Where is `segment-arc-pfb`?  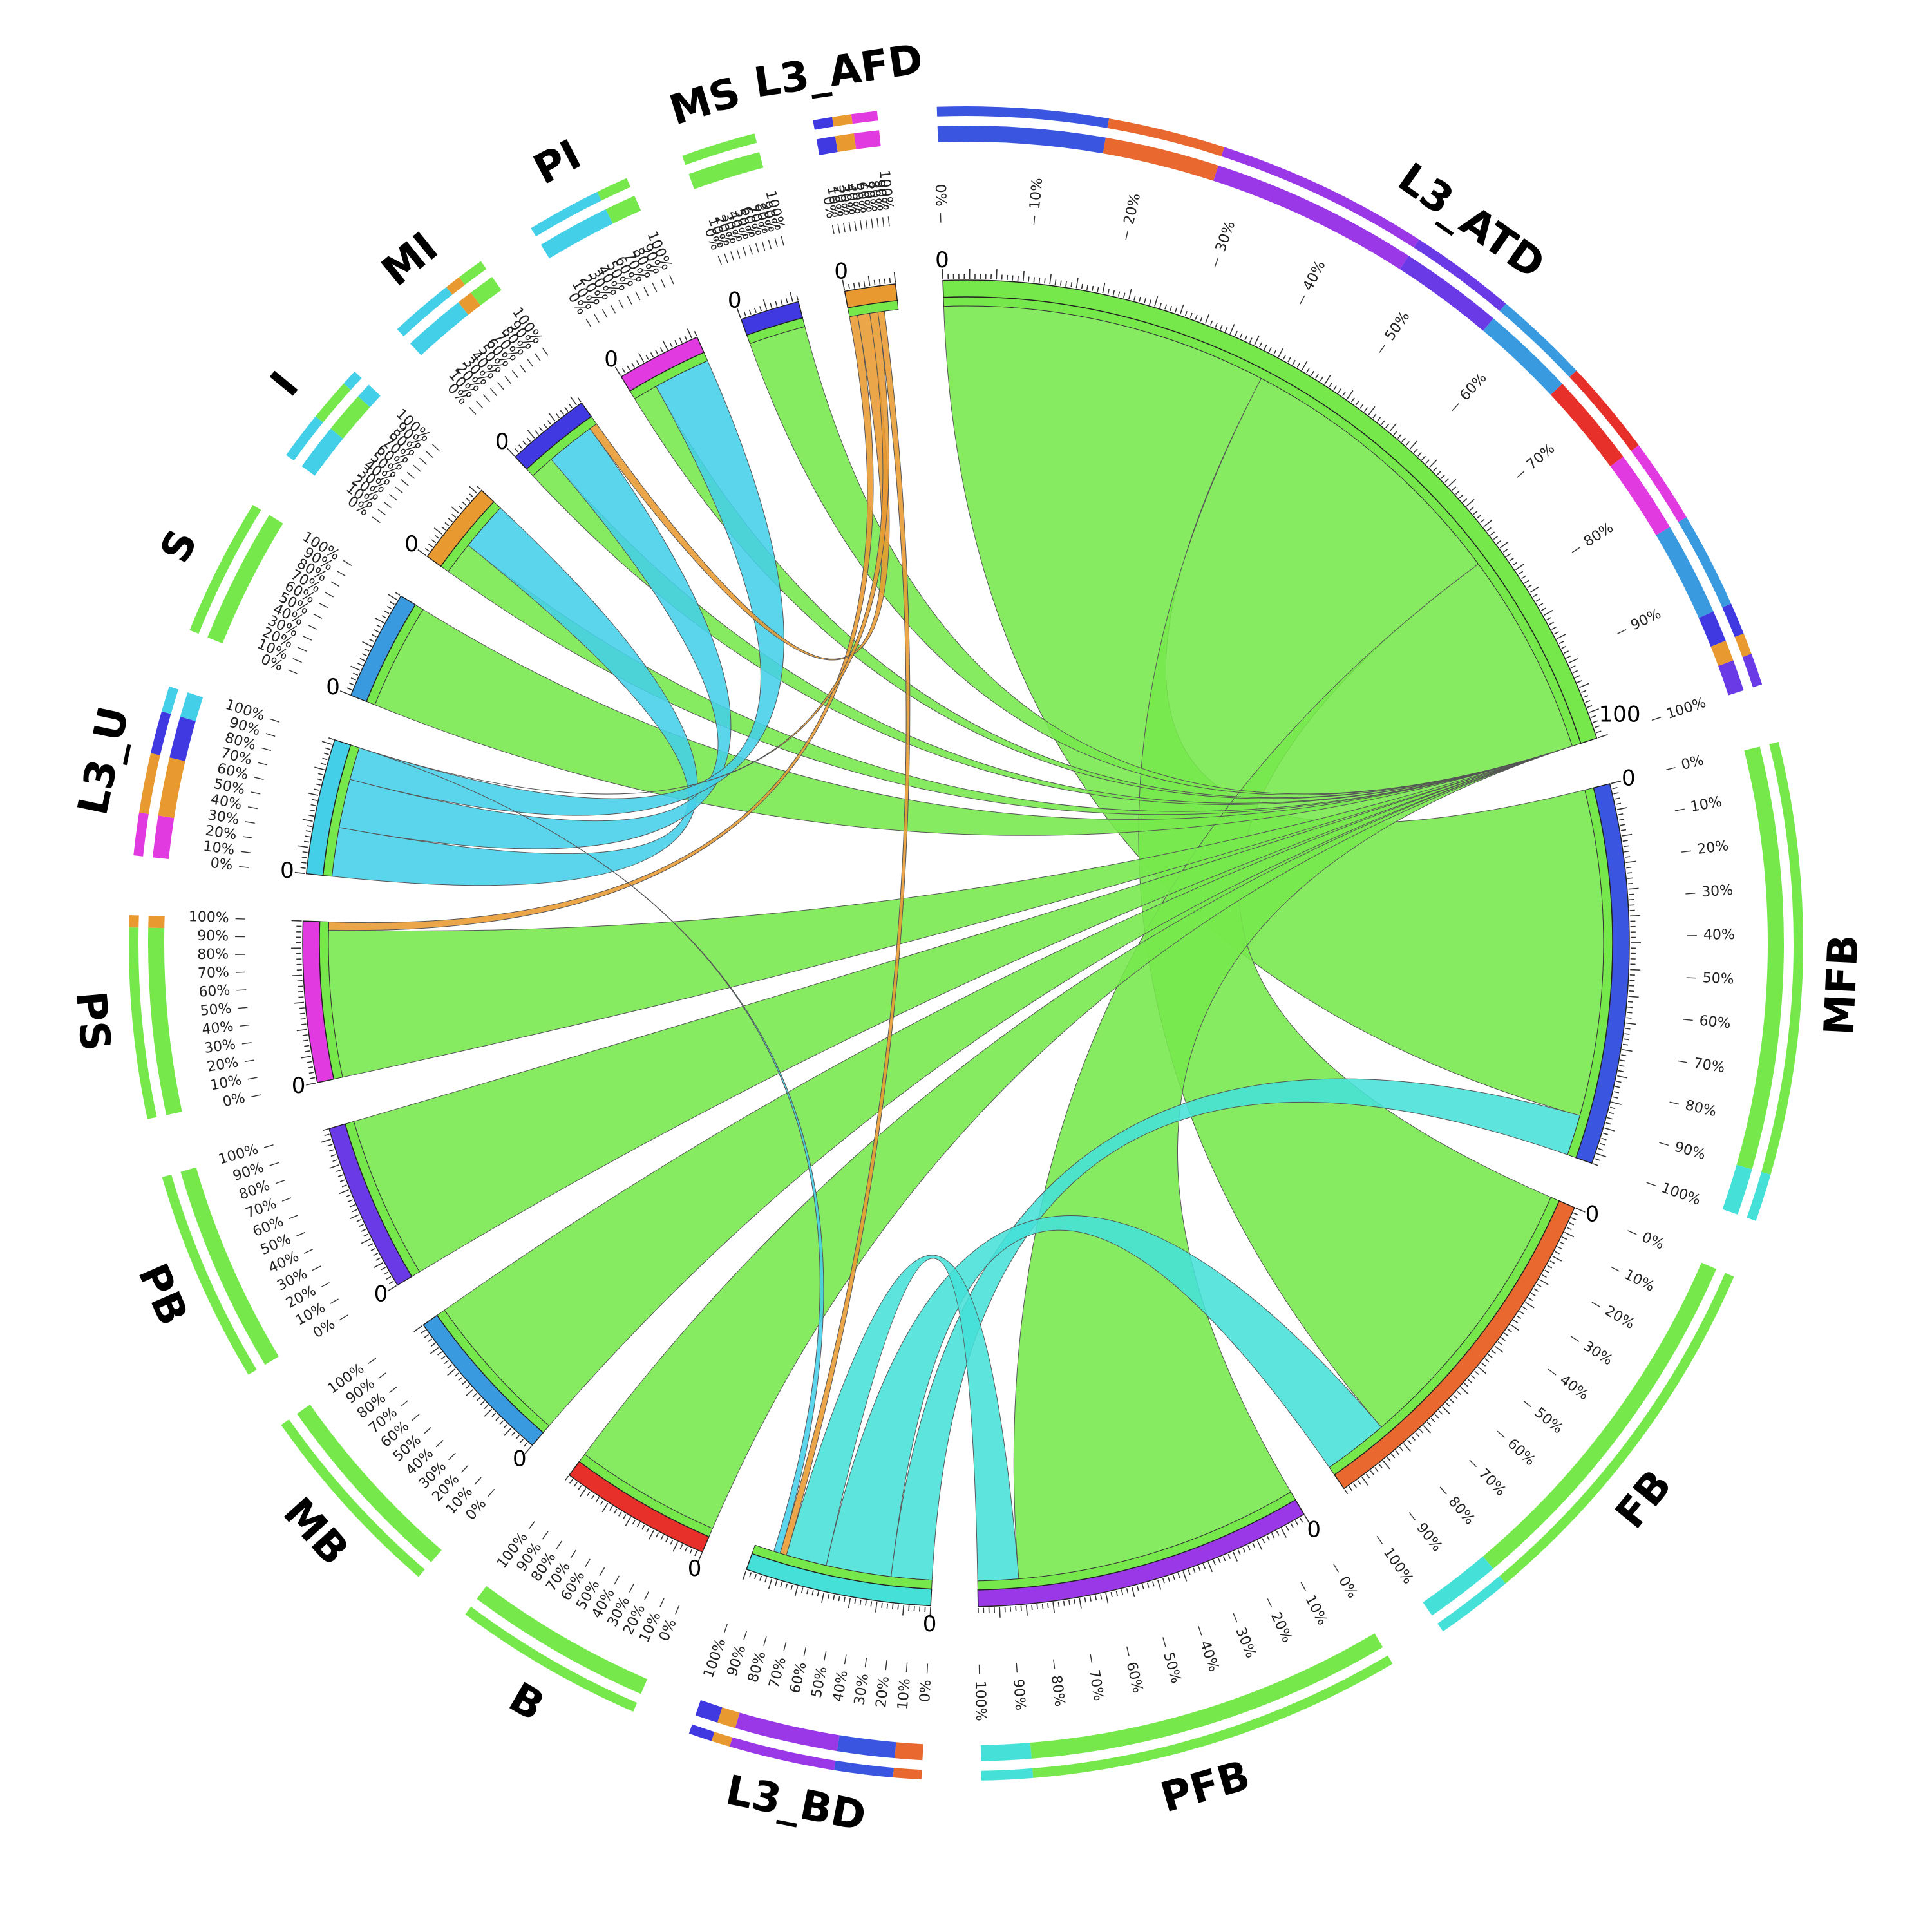 segment-arc-pfb is located at coordinates (1141, 1553).